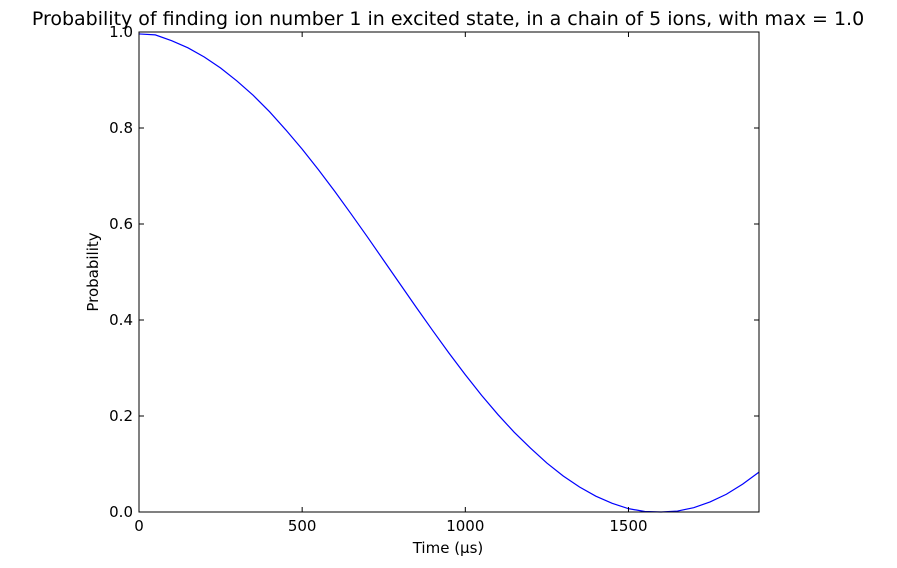 The height and width of the screenshot is (568, 897). What do you see at coordinates (121, 128) in the screenshot?
I see `y-tick-label: 0.8` at bounding box center [121, 128].